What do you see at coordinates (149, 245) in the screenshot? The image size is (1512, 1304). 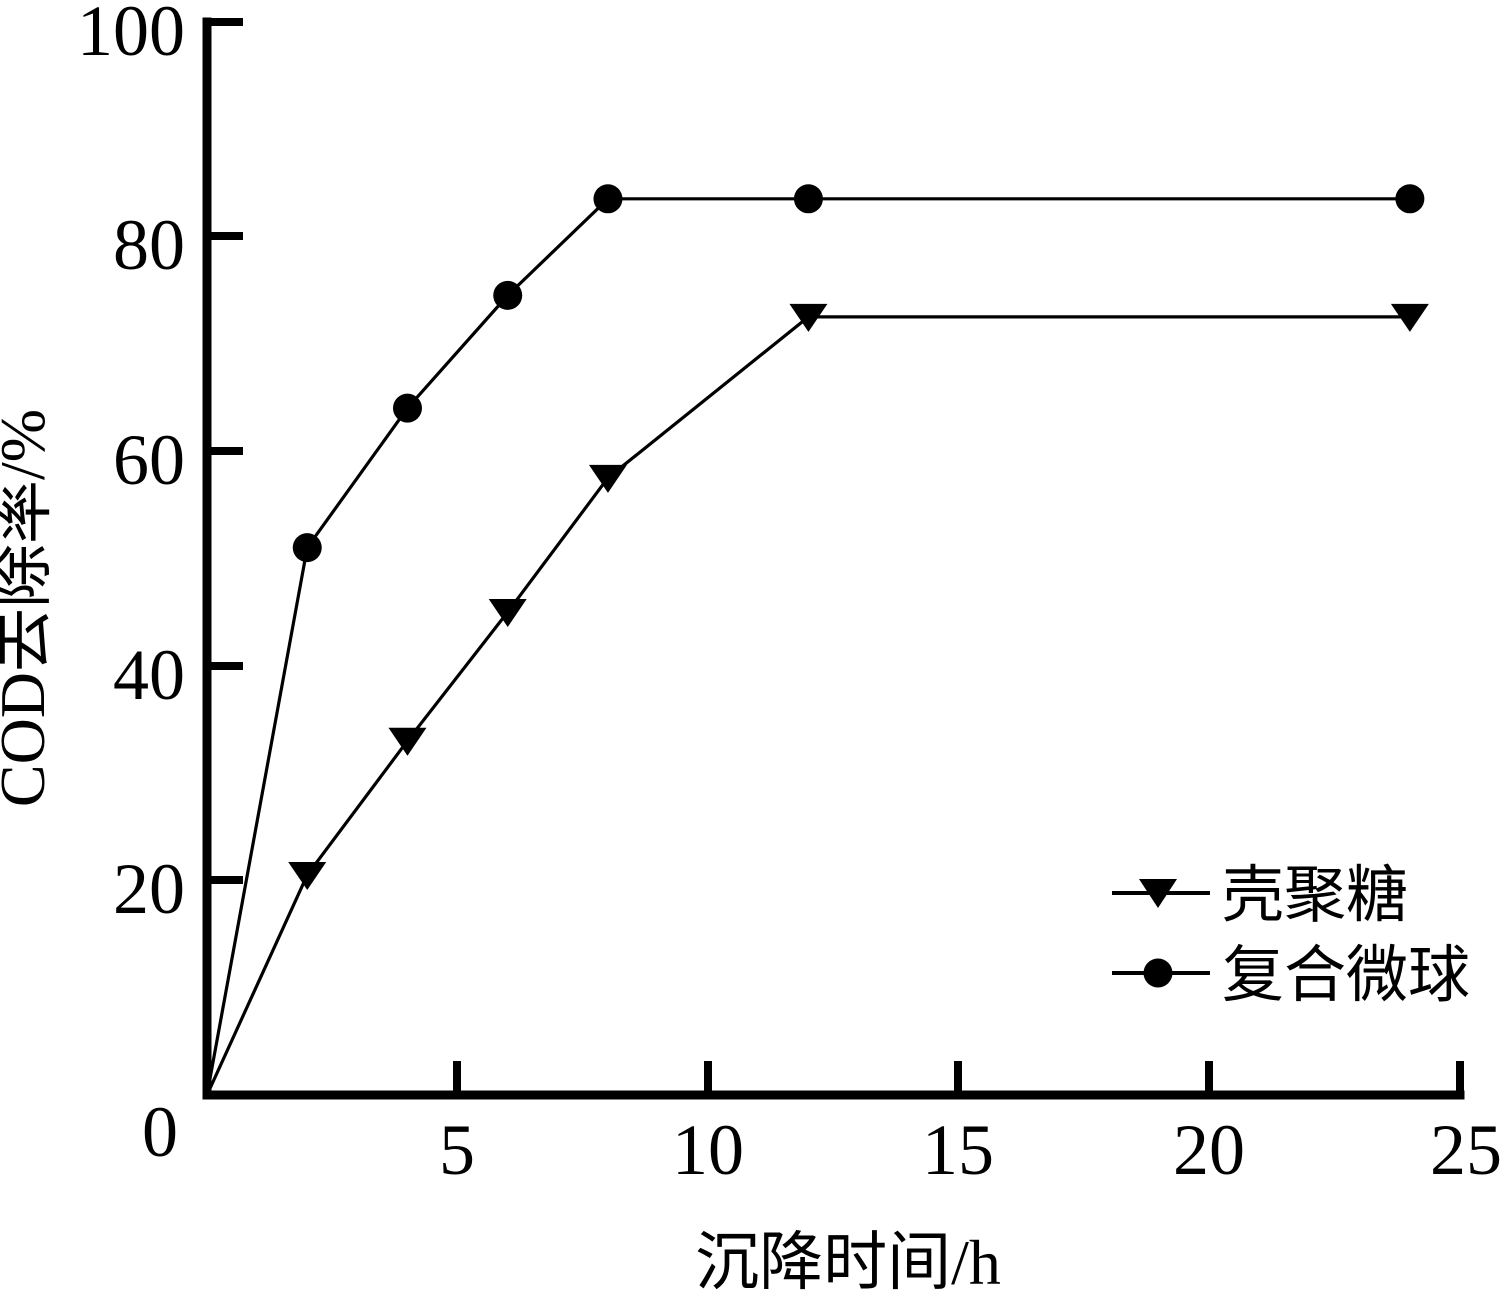 I see `y-tick-label: 80` at bounding box center [149, 245].